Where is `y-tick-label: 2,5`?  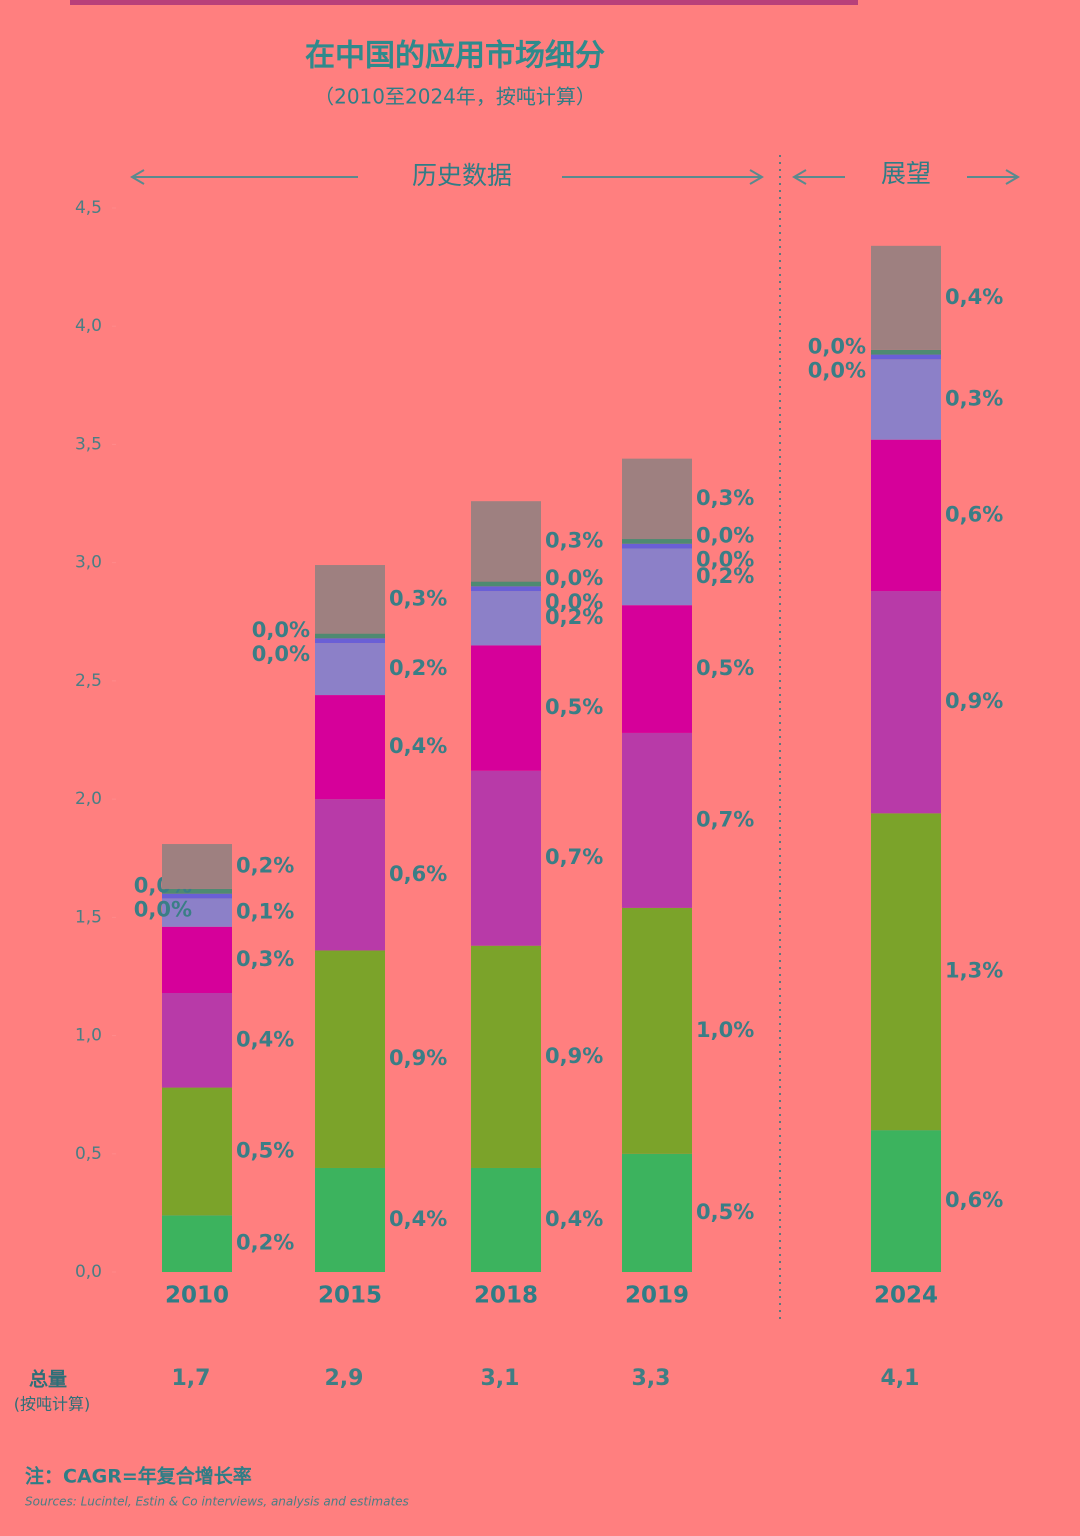 y-tick-label: 2,5 is located at coordinates (88, 681).